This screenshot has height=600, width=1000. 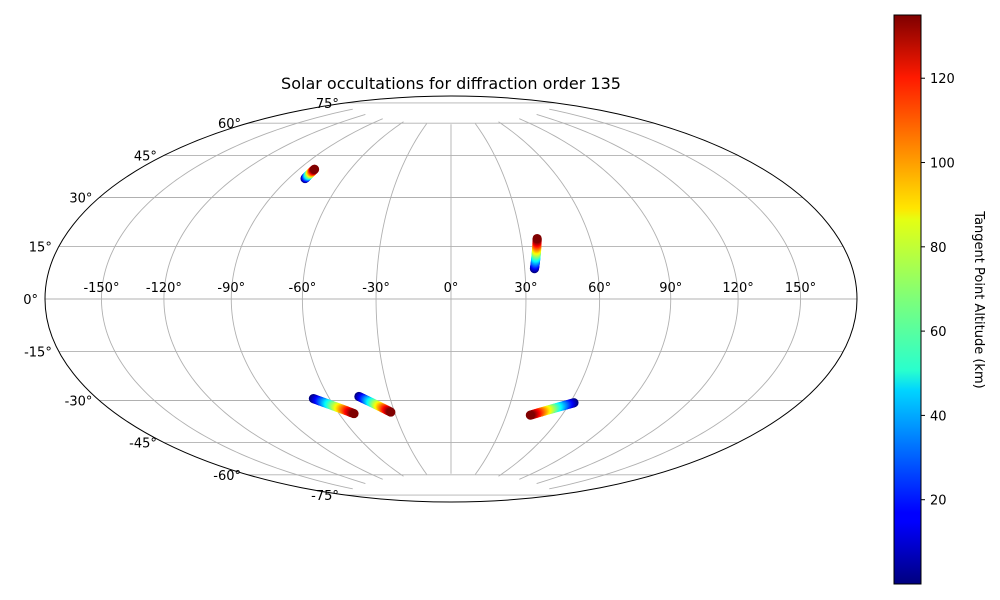 I want to click on lat-tick-label: 30°, so click(x=80, y=199).